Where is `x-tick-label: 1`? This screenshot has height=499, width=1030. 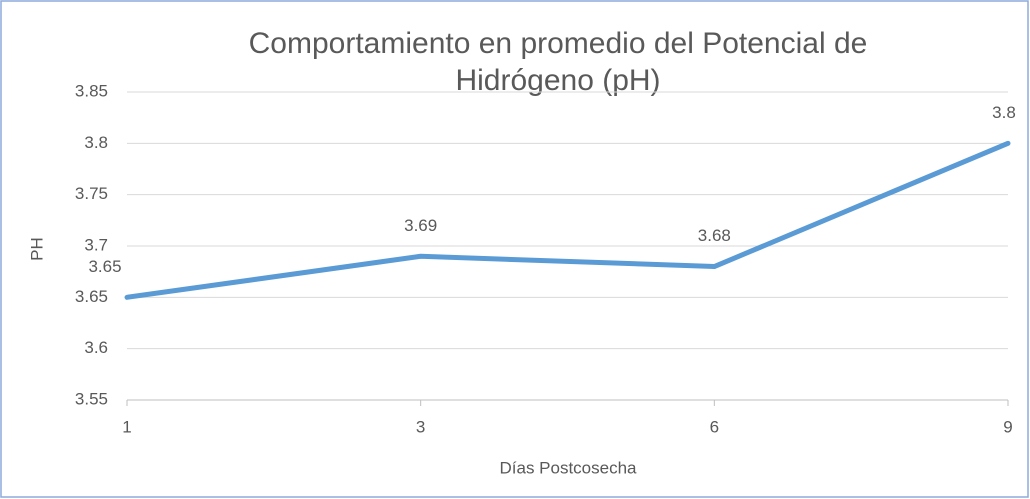
x-tick-label: 1 is located at coordinates (126, 426).